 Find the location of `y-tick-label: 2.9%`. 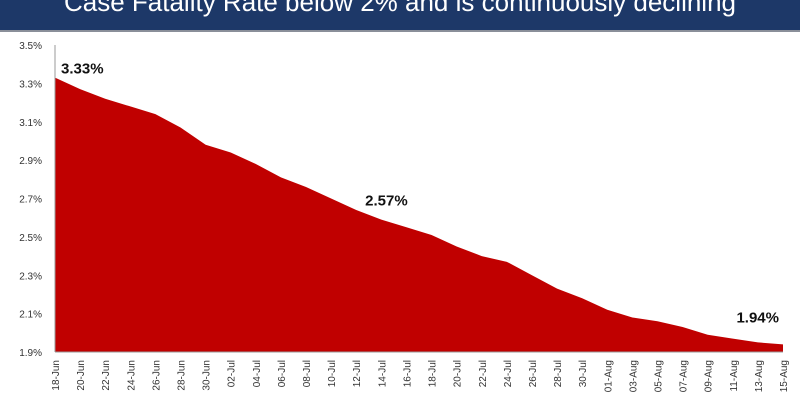

y-tick-label: 2.9% is located at coordinates (30, 161).